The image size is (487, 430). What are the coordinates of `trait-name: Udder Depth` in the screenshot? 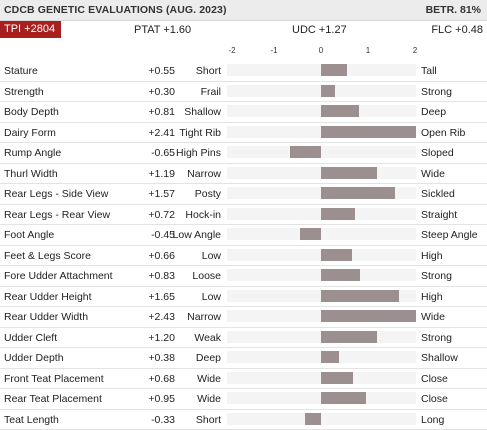 It's located at (34, 358).